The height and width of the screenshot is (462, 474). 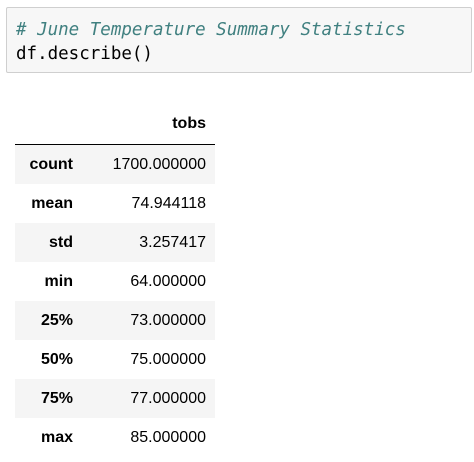 What do you see at coordinates (211, 30) in the screenshot?
I see `code-comment: # June Temperature Summary Statistics` at bounding box center [211, 30].